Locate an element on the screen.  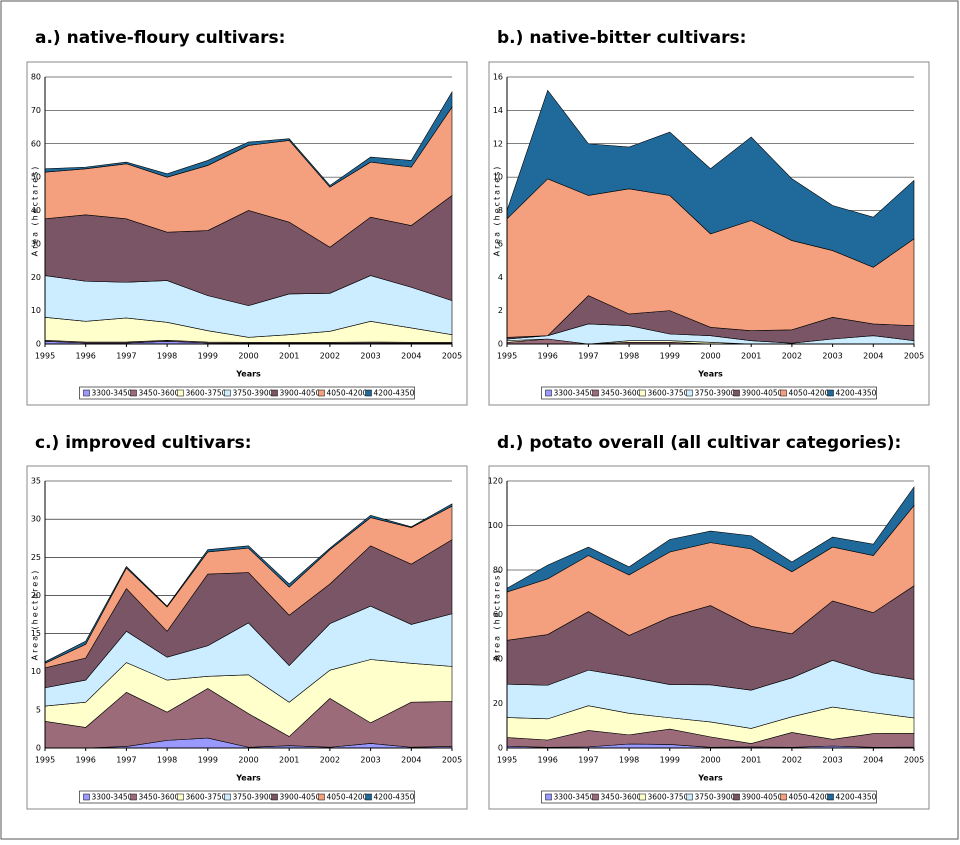
y-tick-label: 80 is located at coordinates (498, 570).